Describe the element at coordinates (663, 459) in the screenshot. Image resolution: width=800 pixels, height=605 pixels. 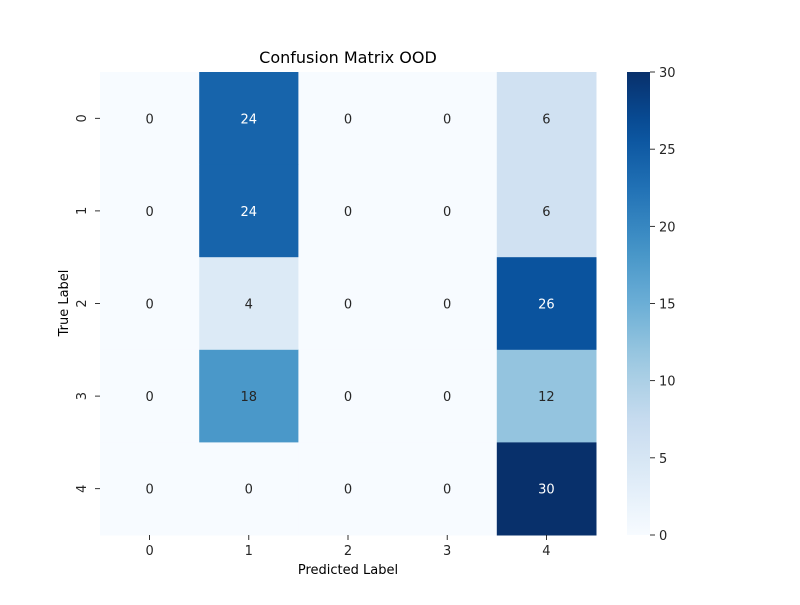
I see `colorbar-tick-label: 5` at that location.